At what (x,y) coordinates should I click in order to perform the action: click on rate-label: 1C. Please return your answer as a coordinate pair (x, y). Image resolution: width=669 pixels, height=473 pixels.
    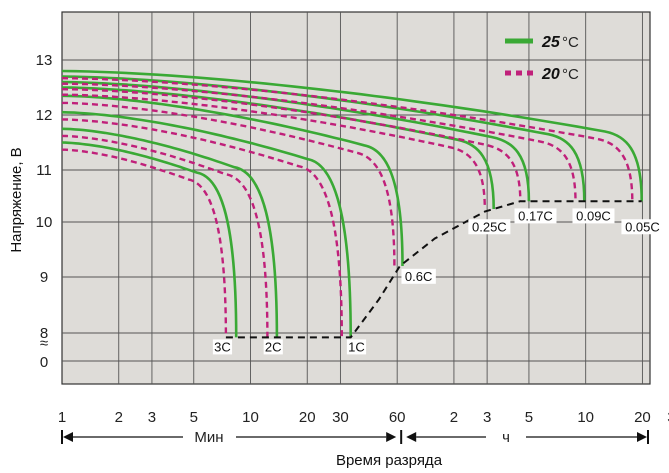
    Looking at the image, I should click on (356, 346).